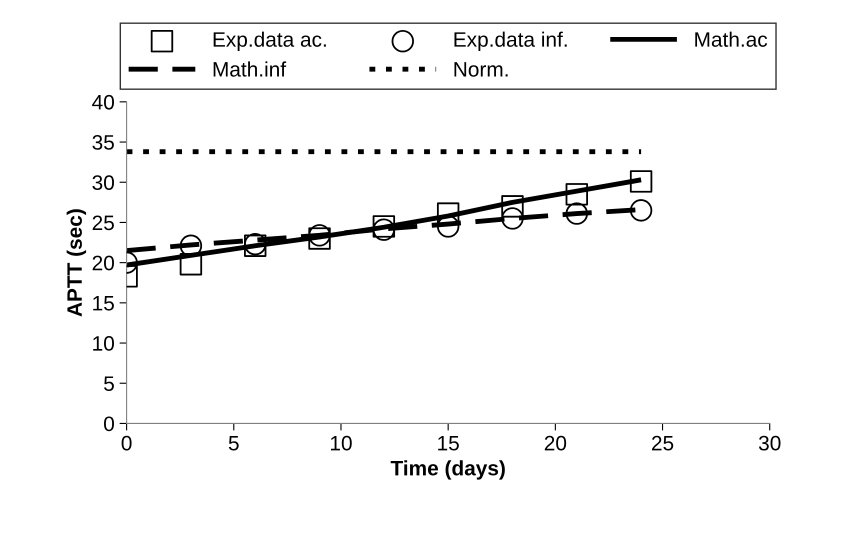  Describe the element at coordinates (270, 41) in the screenshot. I see `legend-label: Exp.data ac.` at that location.